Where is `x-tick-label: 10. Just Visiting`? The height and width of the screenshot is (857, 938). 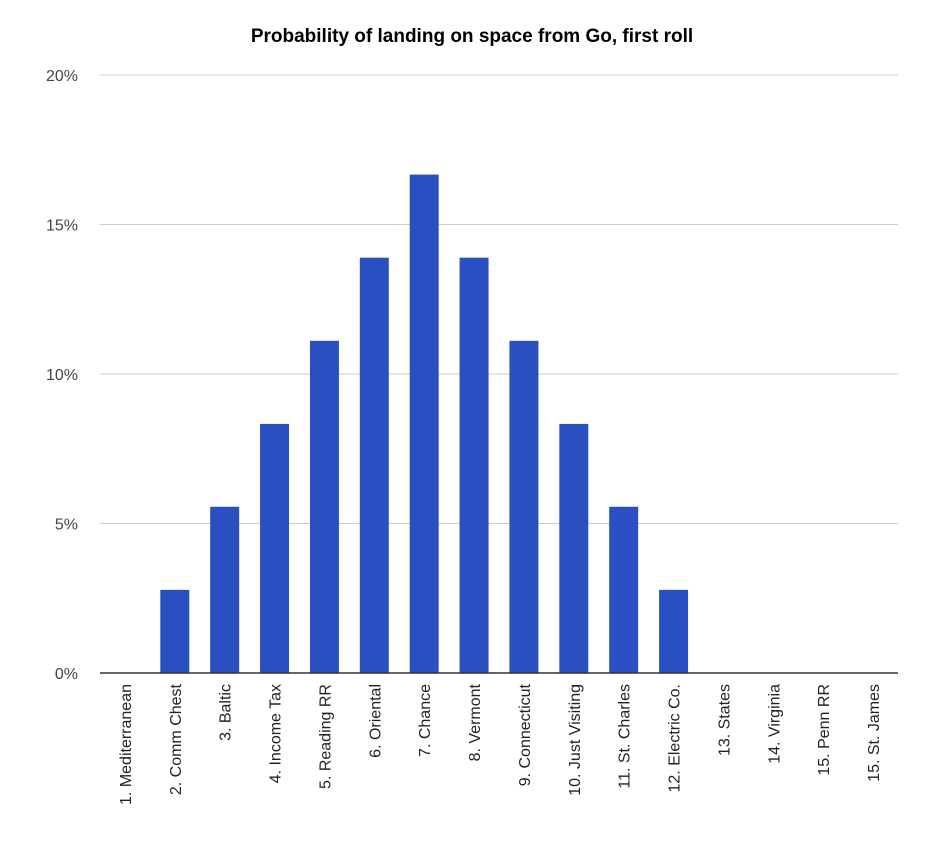
x-tick-label: 10. Just Visiting is located at coordinates (575, 740).